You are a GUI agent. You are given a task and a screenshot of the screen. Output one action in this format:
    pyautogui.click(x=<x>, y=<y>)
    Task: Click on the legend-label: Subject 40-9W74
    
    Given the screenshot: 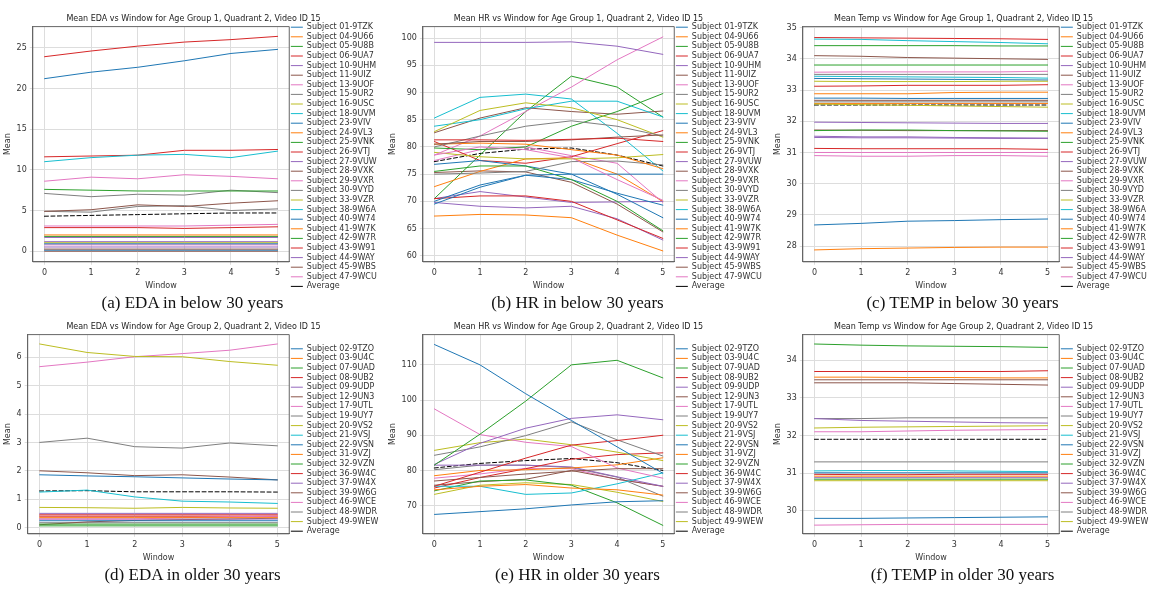 What is the action you would take?
    pyautogui.click(x=341, y=219)
    